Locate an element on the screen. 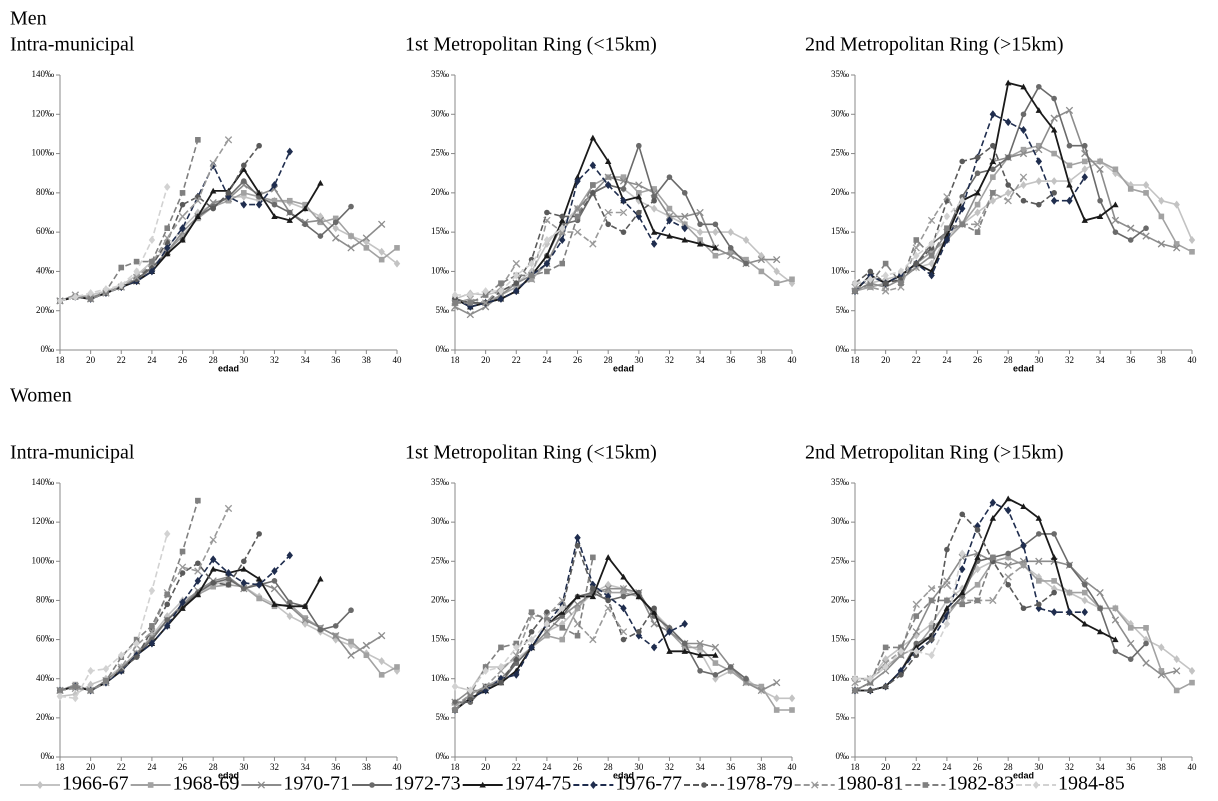  y-tick-label: 35‰ is located at coordinates (840, 482).